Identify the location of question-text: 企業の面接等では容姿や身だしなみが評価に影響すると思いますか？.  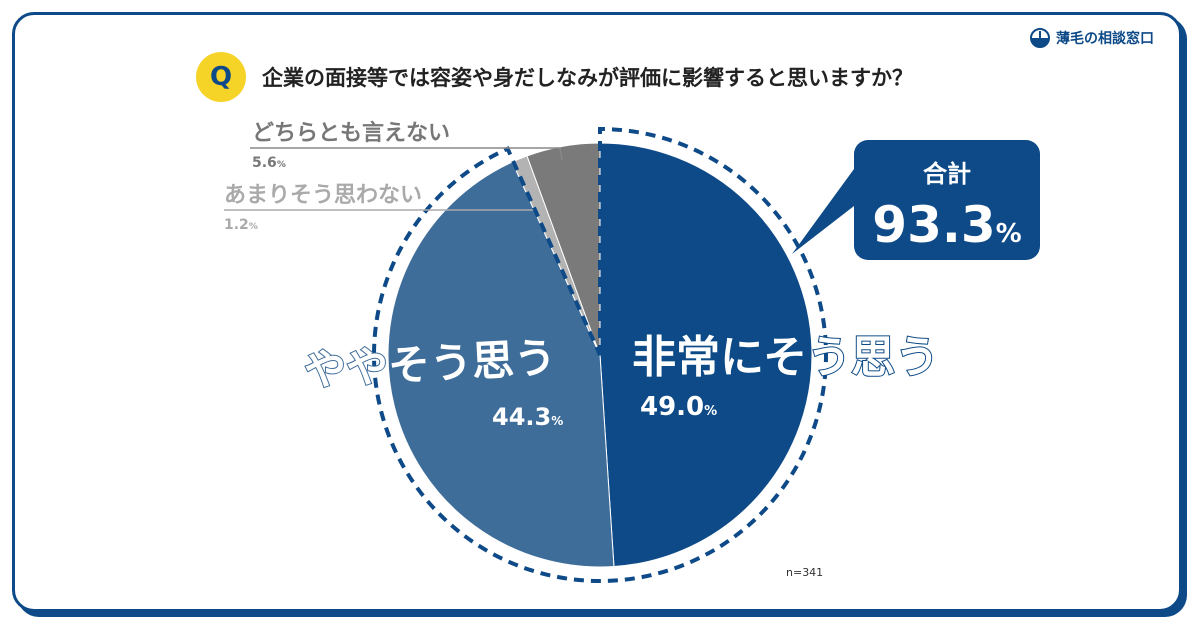
(587, 78).